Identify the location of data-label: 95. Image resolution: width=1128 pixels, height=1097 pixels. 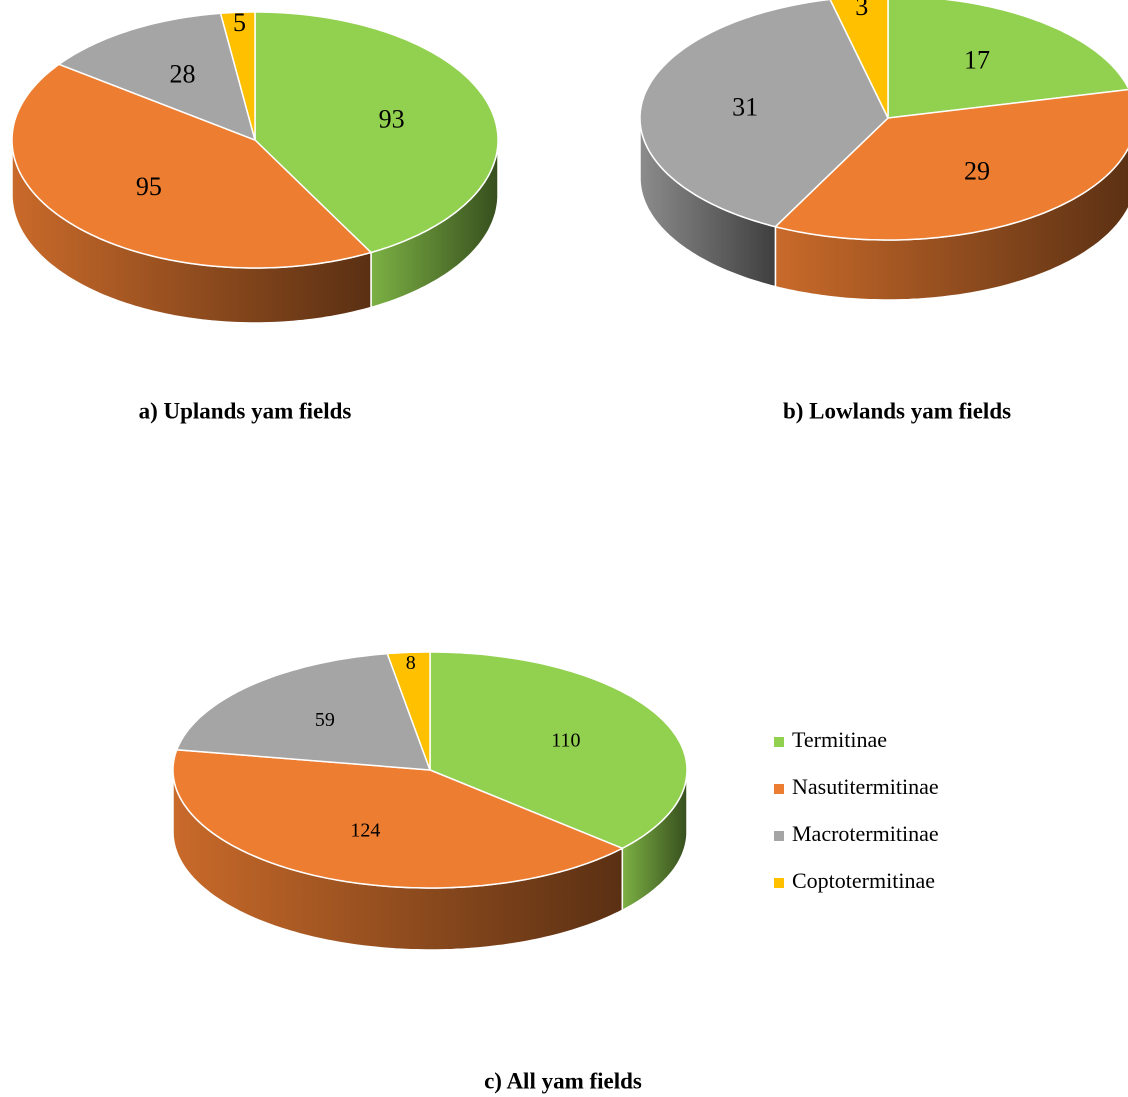
(149, 186).